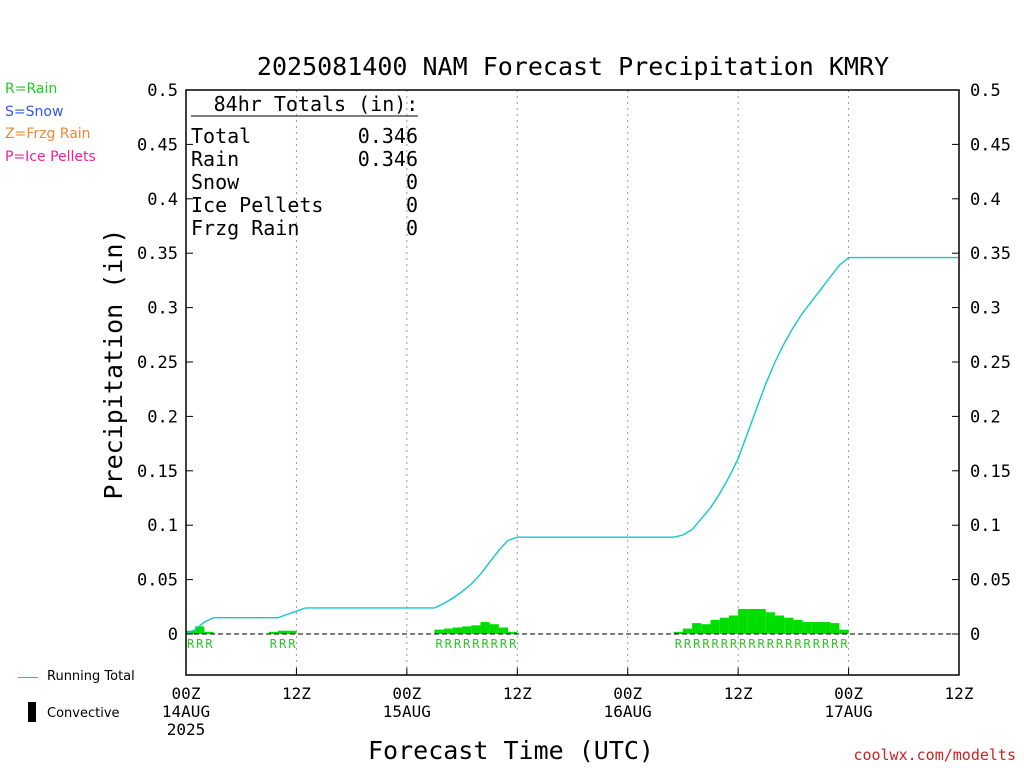 The image size is (1024, 768). What do you see at coordinates (157, 254) in the screenshot?
I see `y-tick-label: 0.35` at bounding box center [157, 254].